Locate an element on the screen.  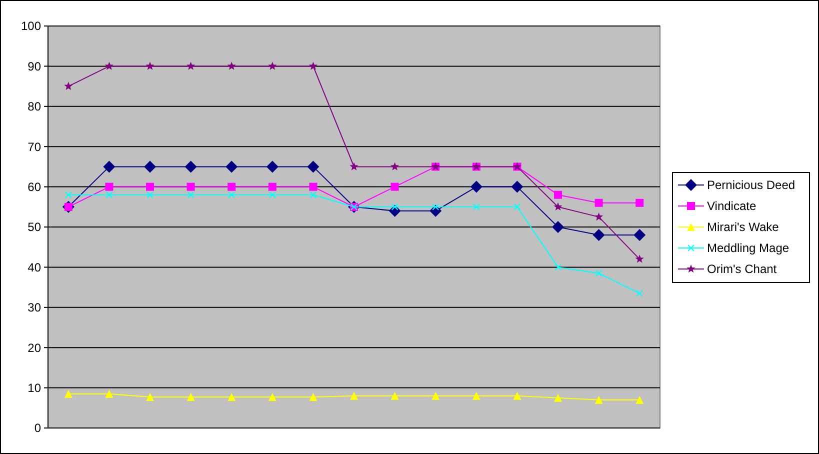
y-tick-label: 70 is located at coordinates (35, 147).